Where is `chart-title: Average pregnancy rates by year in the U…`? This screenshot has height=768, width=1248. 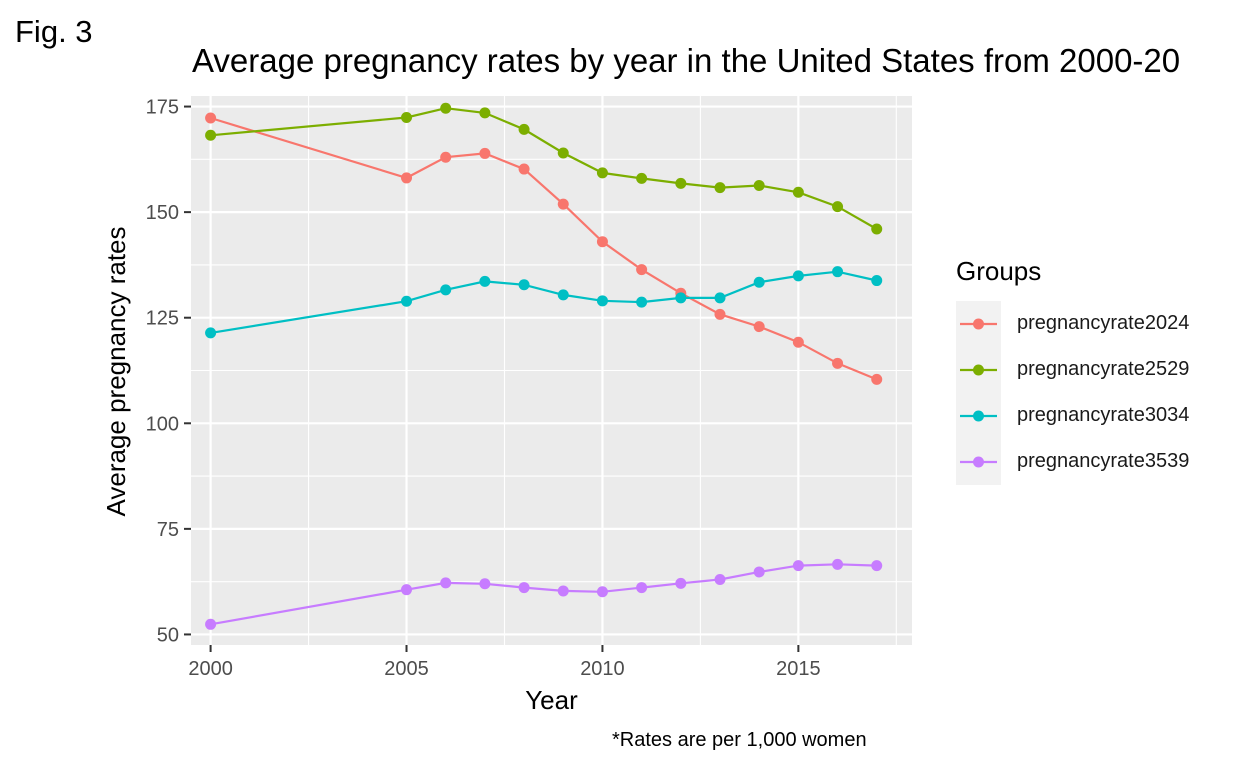 chart-title: Average pregnancy rates by year in the U… is located at coordinates (686, 60).